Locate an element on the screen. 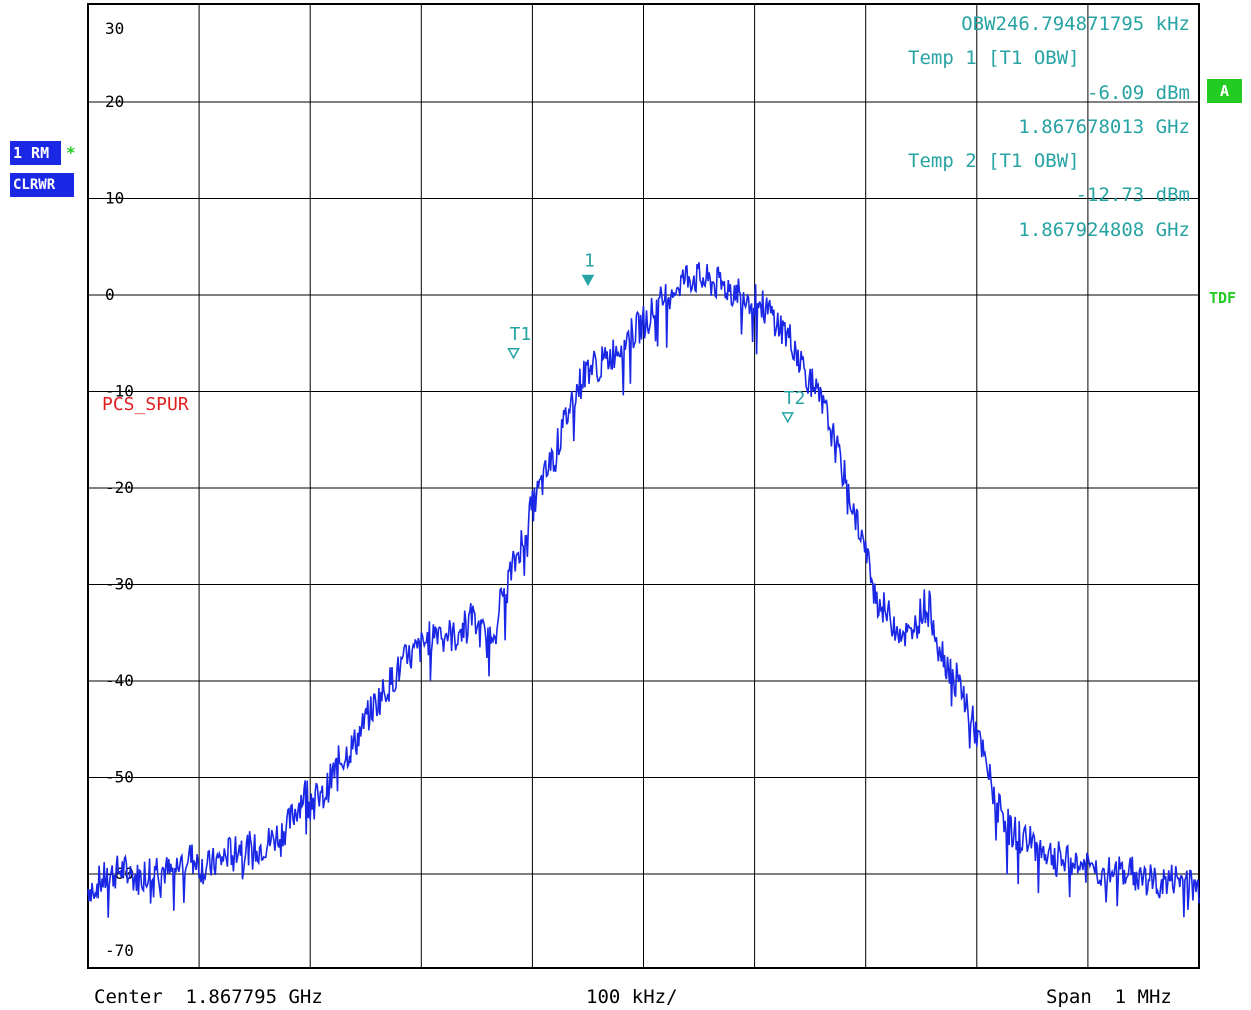  y-tick-label: -30 is located at coordinates (119, 584).